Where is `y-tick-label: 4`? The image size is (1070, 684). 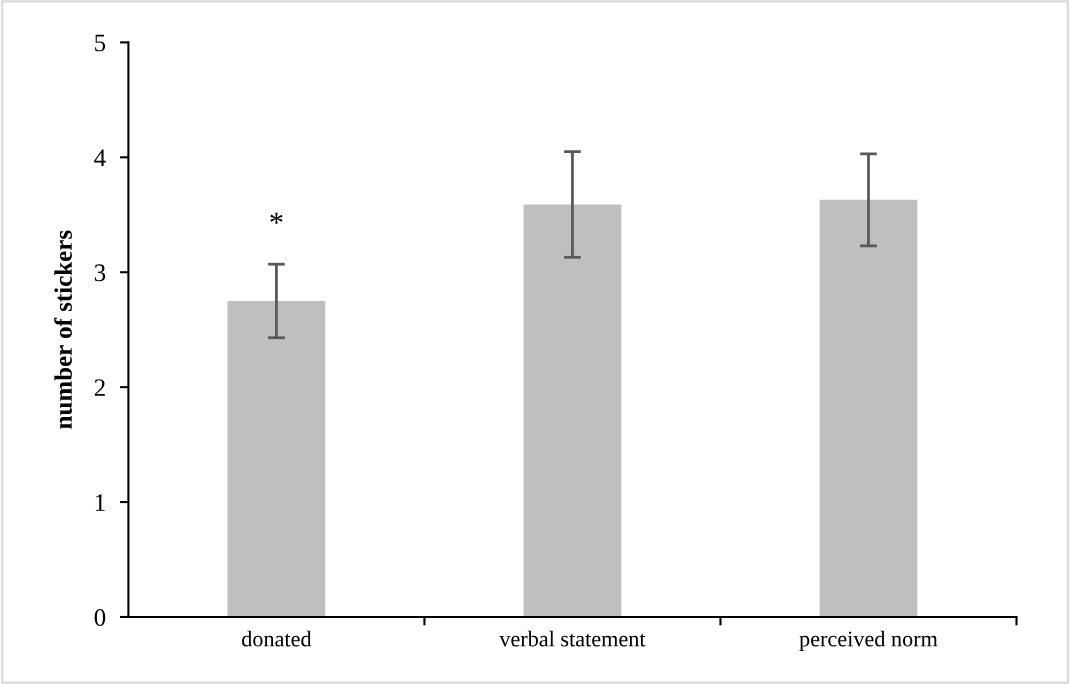 y-tick-label: 4 is located at coordinates (100, 157).